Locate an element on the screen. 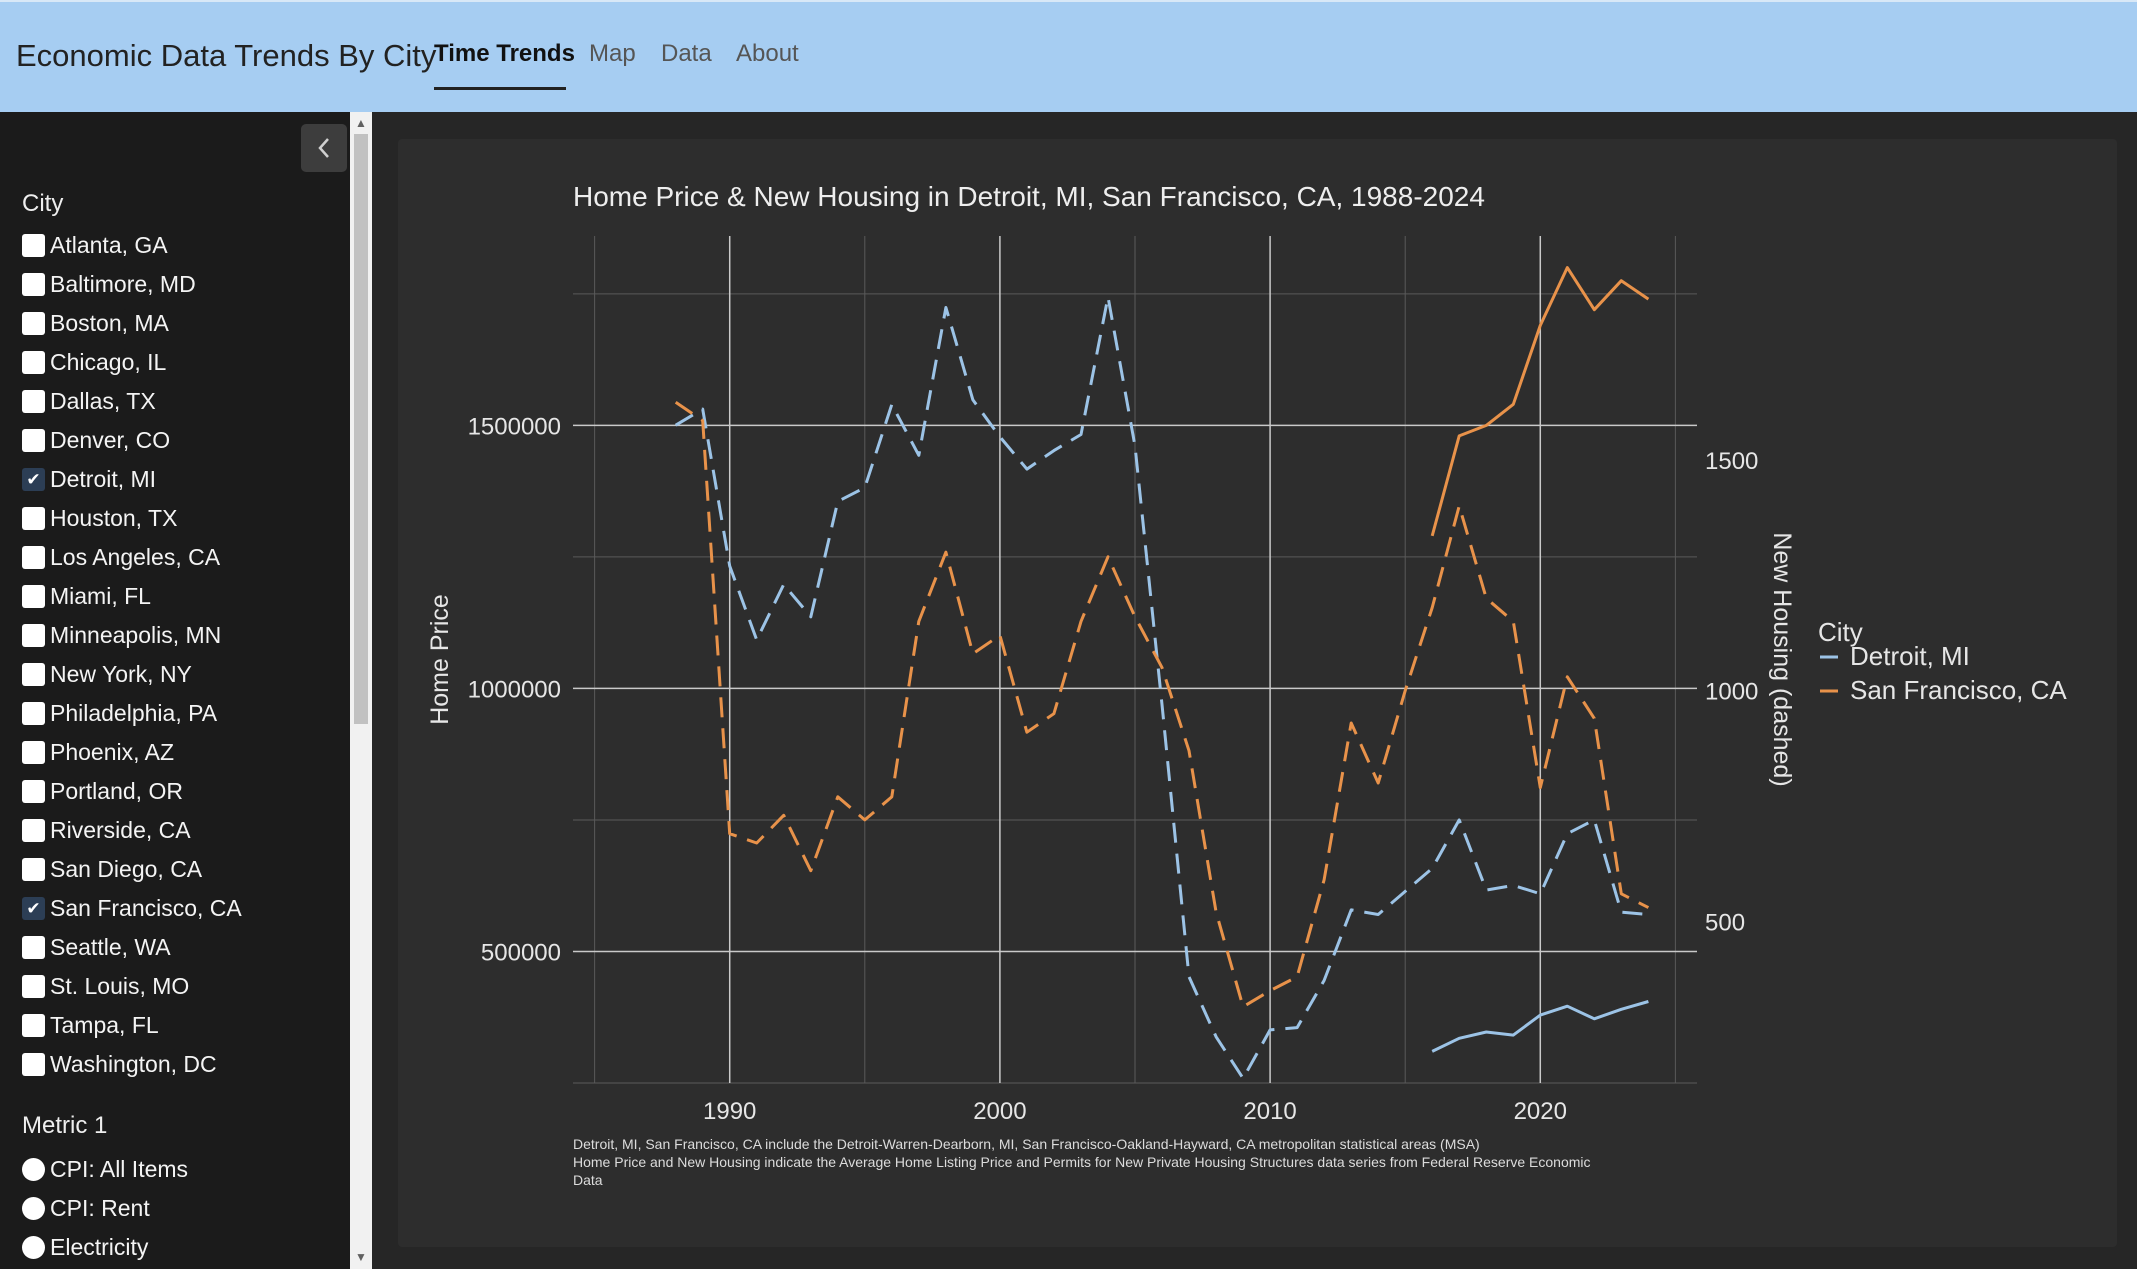 The height and width of the screenshot is (1269, 2137). scrollbar-thumb is located at coordinates (361, 429).